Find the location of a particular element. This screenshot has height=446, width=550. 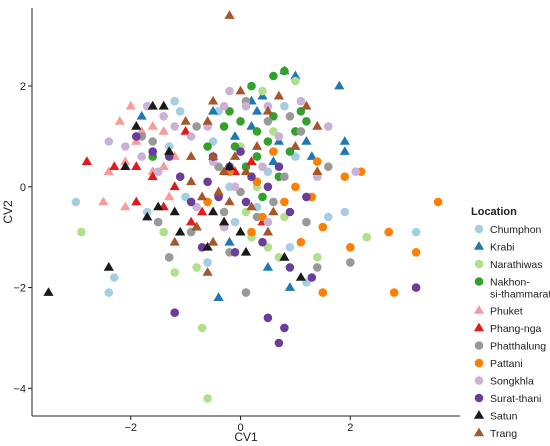

legend-item: Surat-thani is located at coordinates (507, 399).